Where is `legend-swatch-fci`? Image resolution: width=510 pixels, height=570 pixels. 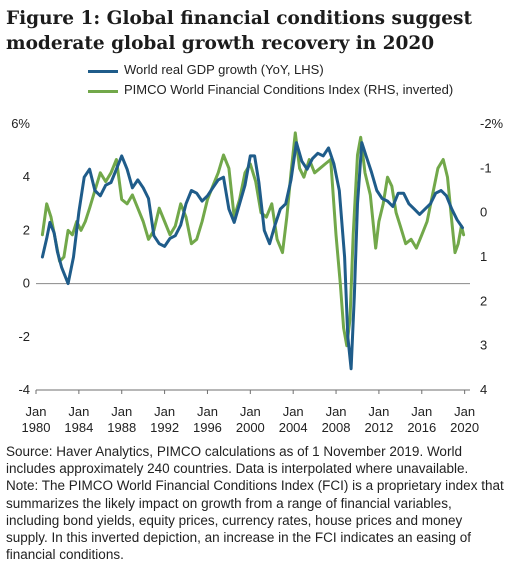
legend-swatch-fci is located at coordinates (103, 91).